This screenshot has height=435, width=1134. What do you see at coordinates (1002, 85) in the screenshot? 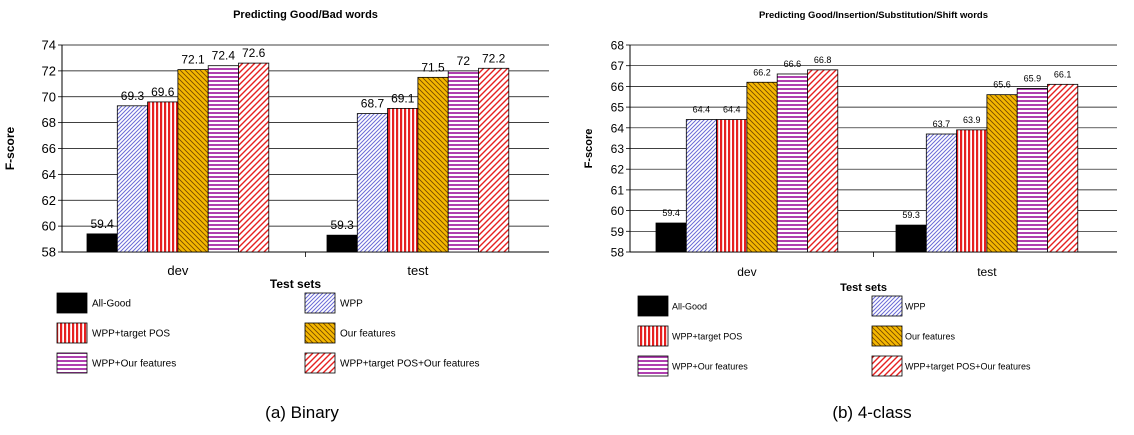
I see `data-label: 65.6` at bounding box center [1002, 85].